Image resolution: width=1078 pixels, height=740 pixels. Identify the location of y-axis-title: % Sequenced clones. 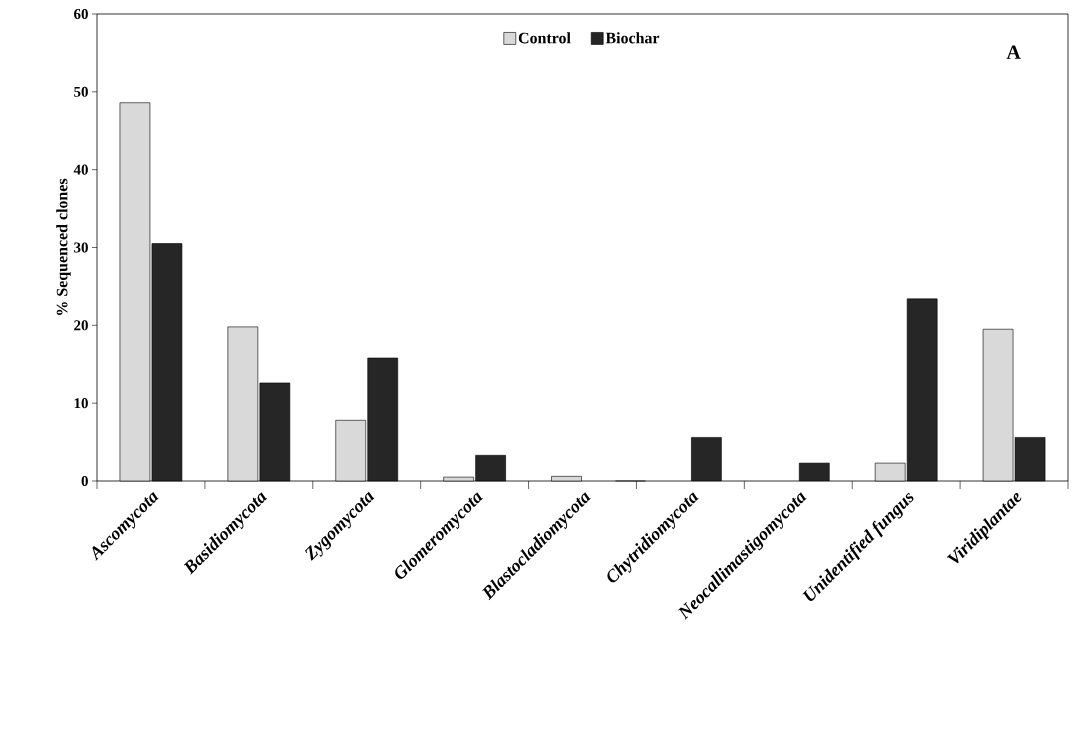
(63, 246).